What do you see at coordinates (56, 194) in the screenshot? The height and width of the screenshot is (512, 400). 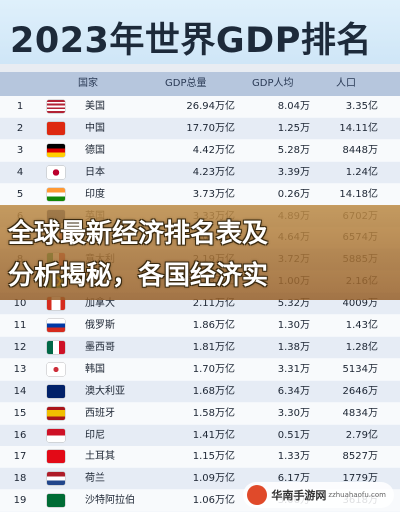 I see `in-flag-icon` at bounding box center [56, 194].